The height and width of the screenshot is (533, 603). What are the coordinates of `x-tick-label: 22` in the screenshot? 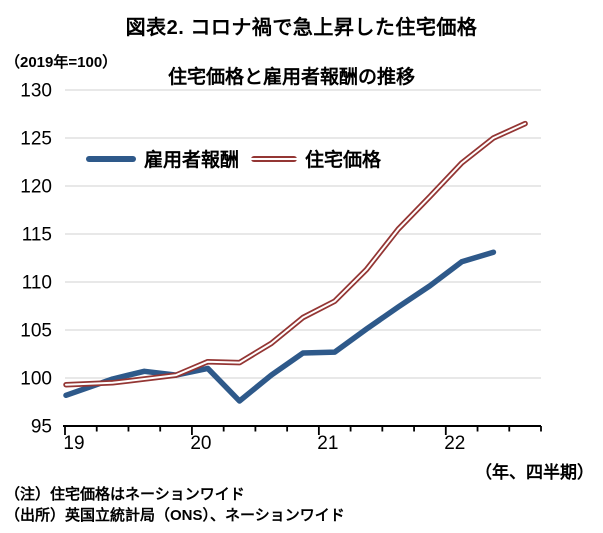 It's located at (454, 443).